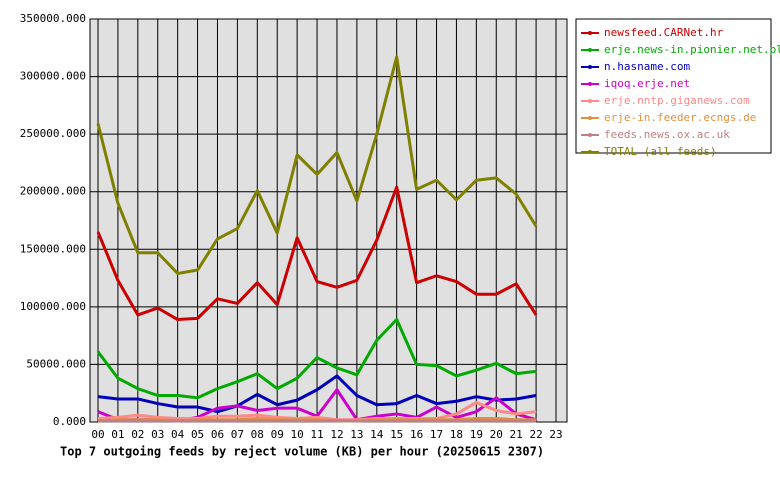 The image size is (780, 484). I want to click on legend-label: erje.news-in.pionier.net.pl, so click(692, 49).